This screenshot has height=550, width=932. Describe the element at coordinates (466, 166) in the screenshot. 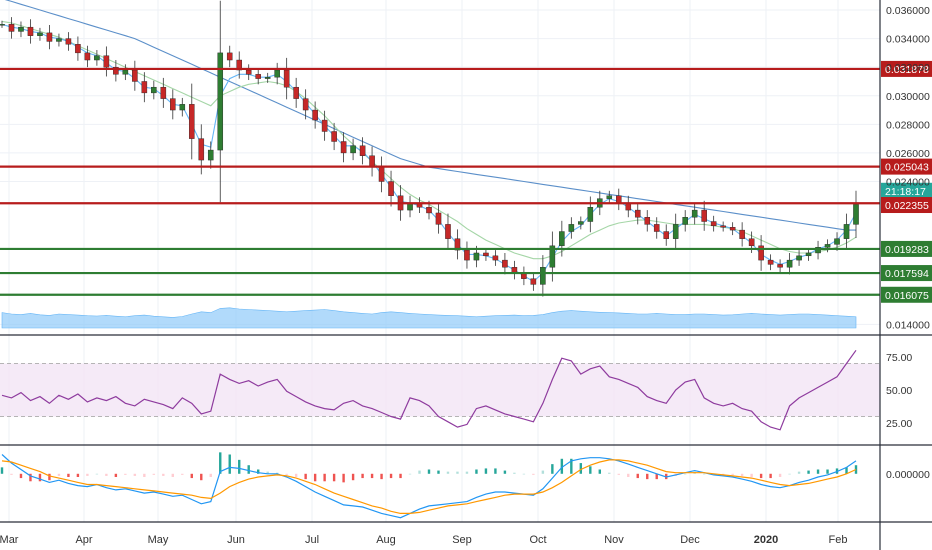

I see `level-line-0.025043: 0.025043` at that location.